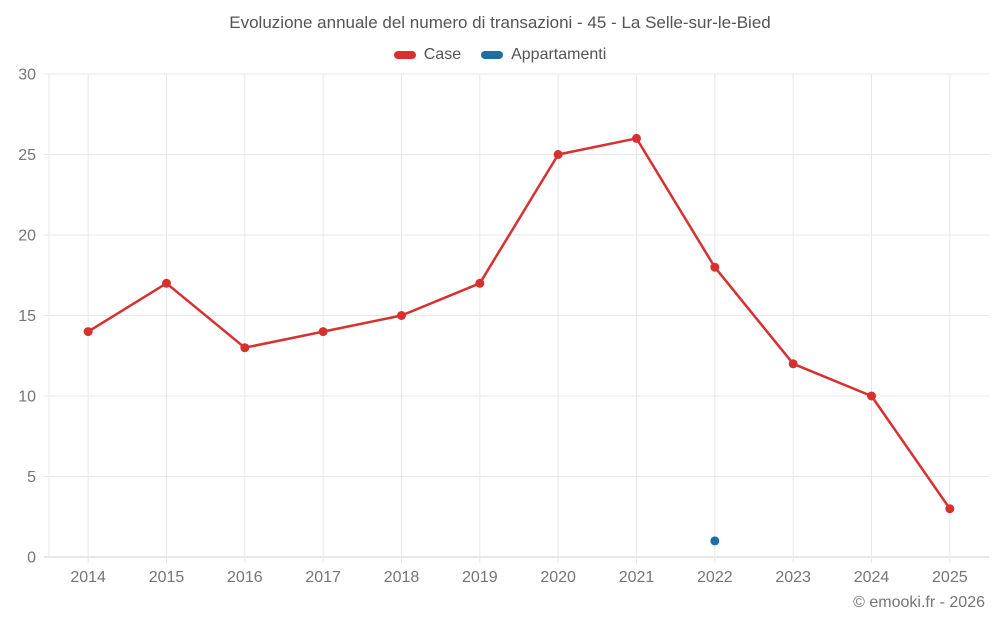  Describe the element at coordinates (558, 577) in the screenshot. I see `x-axis-tick-label: 2020` at that location.